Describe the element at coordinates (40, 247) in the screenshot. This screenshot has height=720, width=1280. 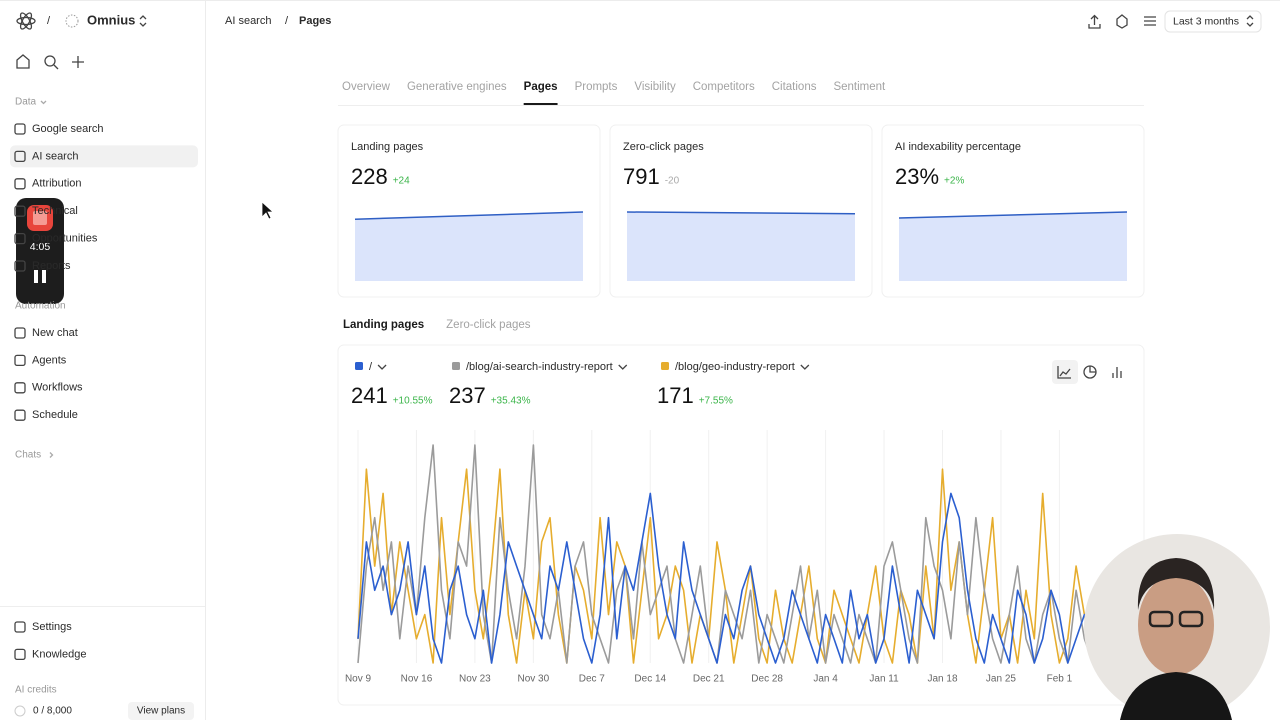
I see `recording-time: 4:05` at that location.